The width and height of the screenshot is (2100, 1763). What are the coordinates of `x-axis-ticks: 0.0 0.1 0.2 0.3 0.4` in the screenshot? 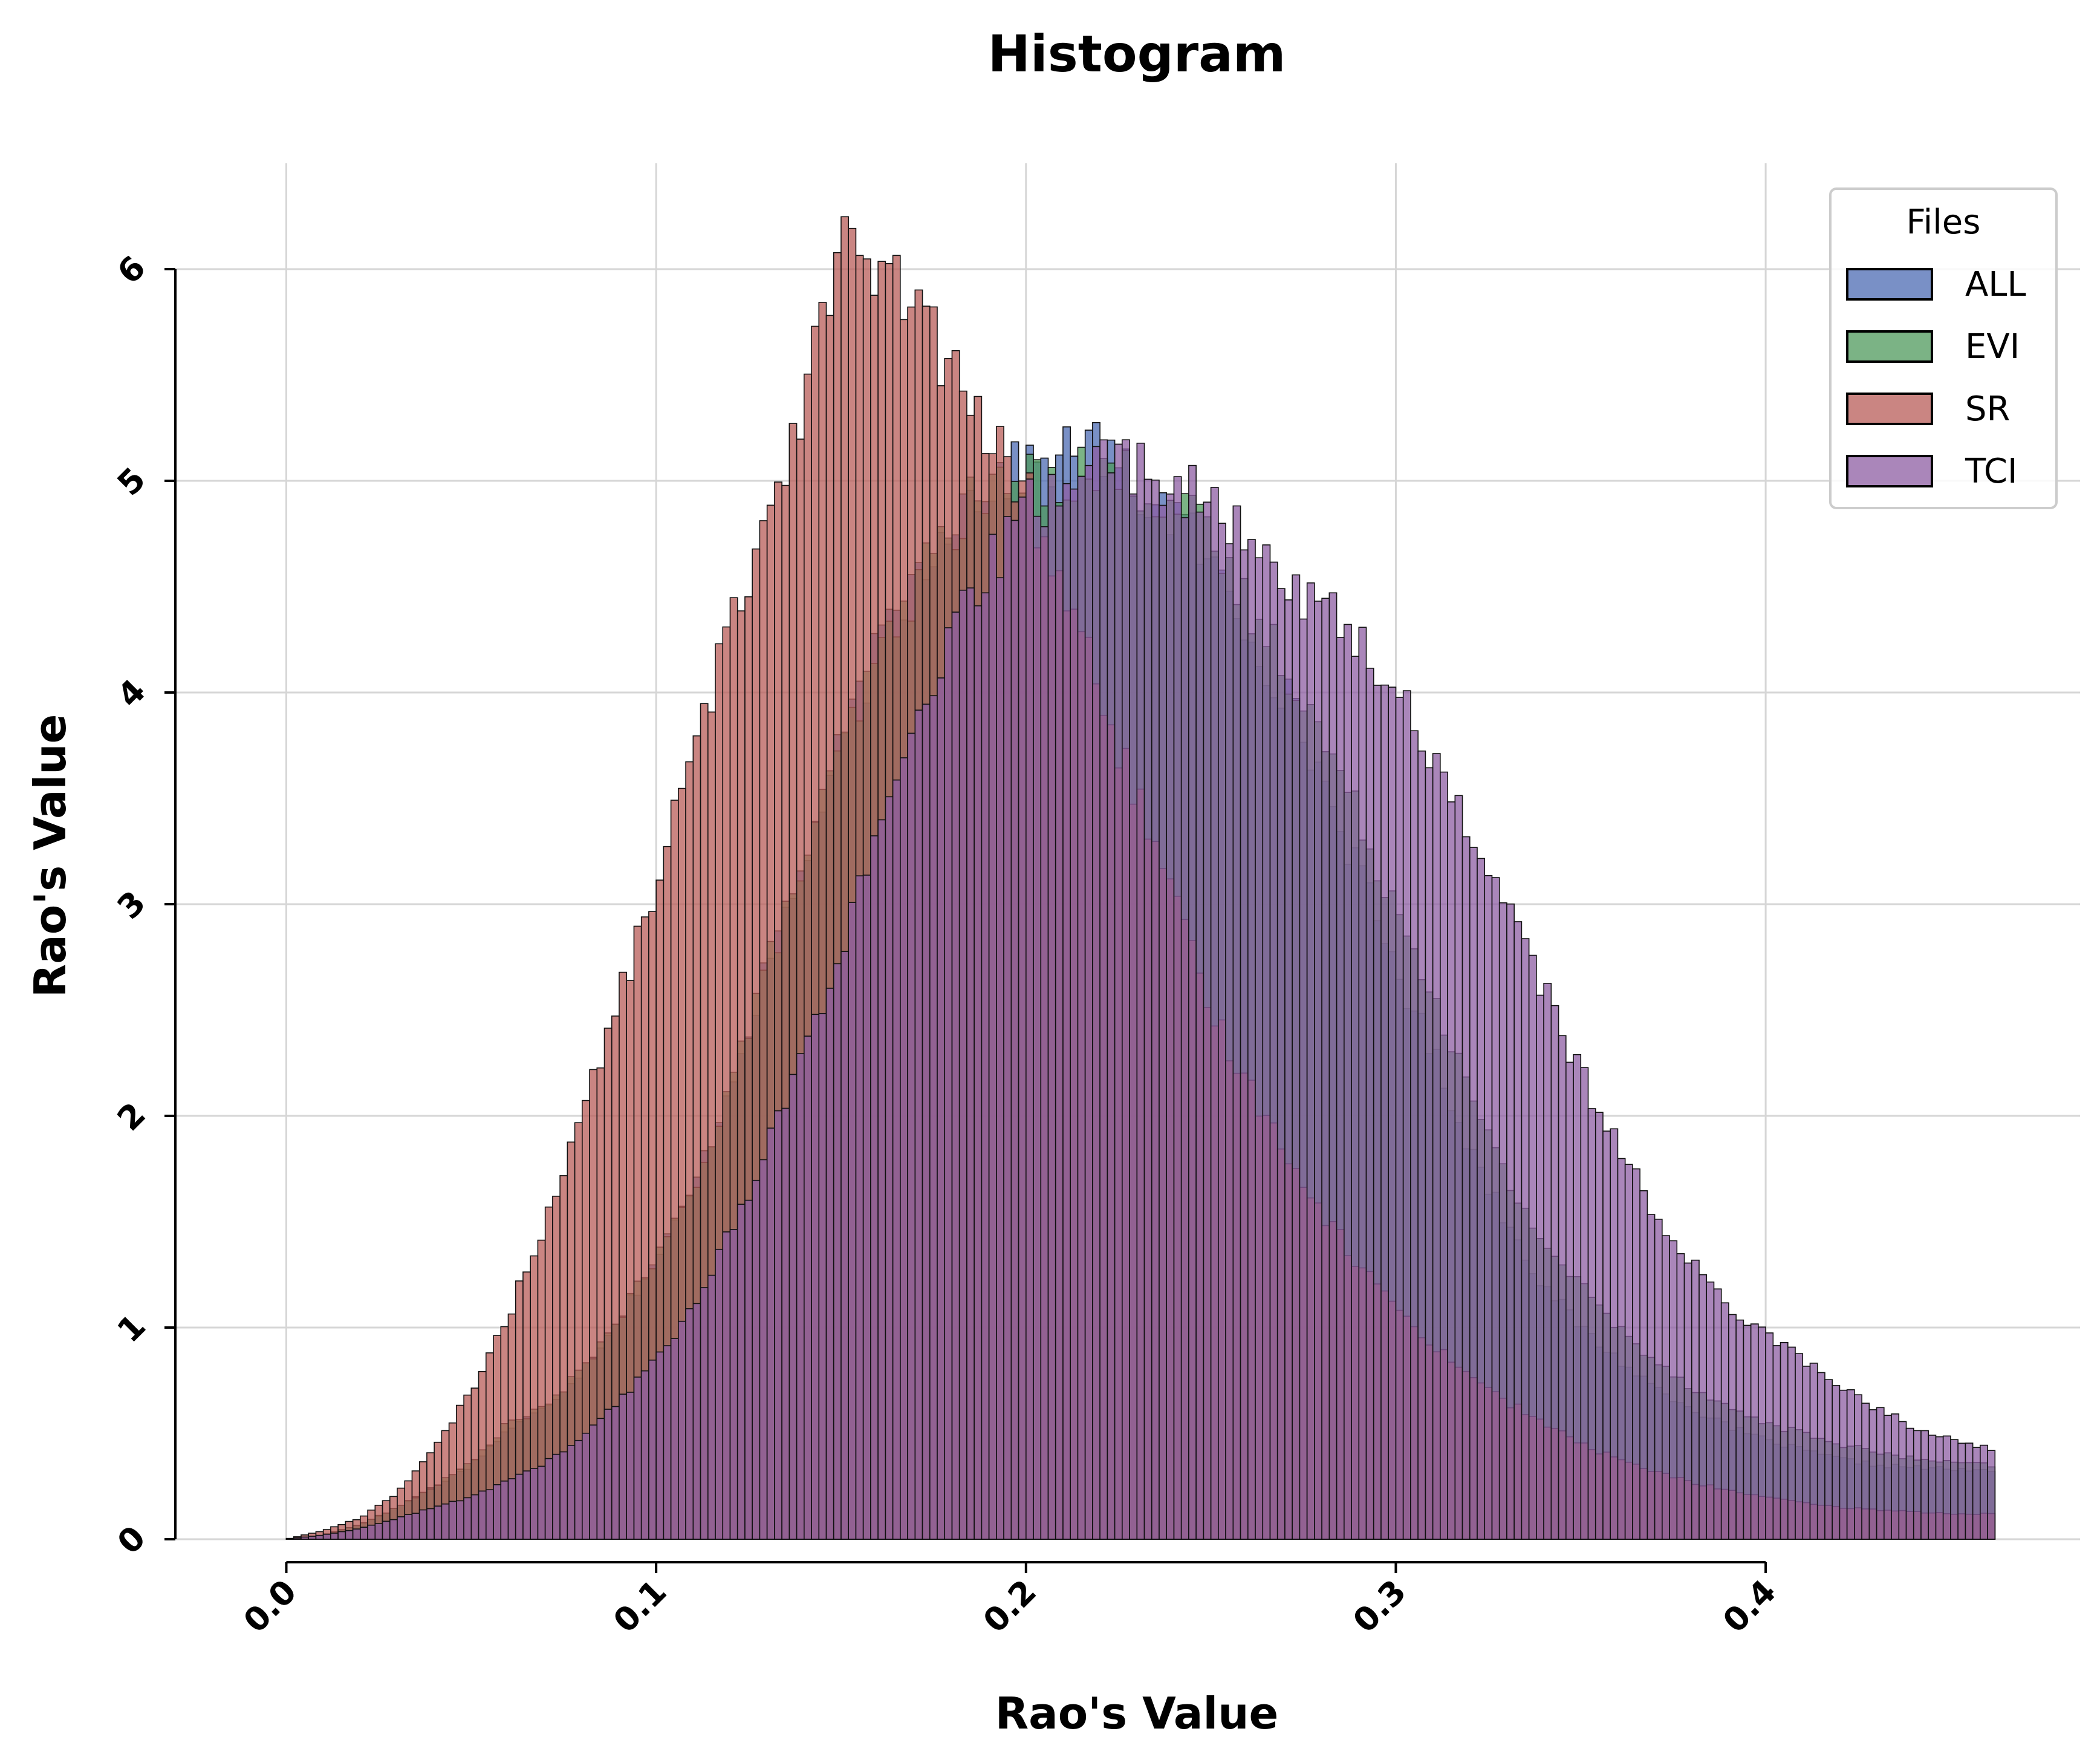 It's located at (1009, 1601).